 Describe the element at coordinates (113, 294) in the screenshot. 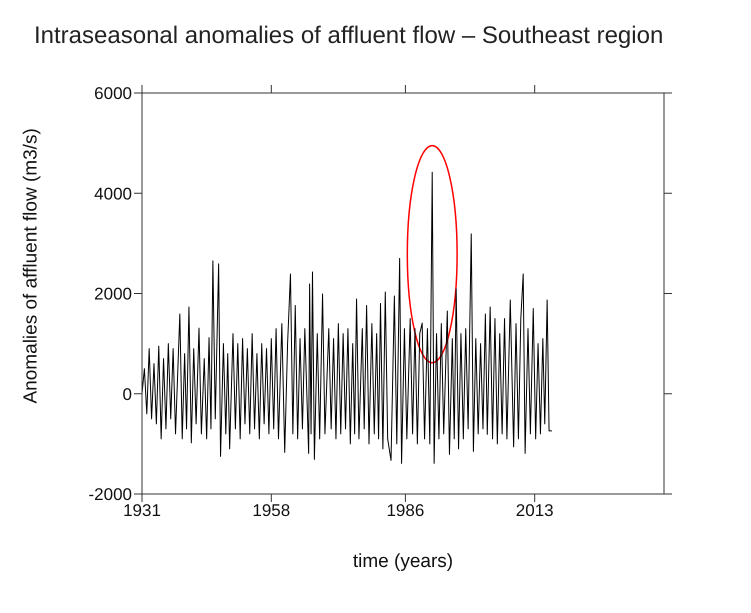

I see `y-tick-label: 2000` at that location.